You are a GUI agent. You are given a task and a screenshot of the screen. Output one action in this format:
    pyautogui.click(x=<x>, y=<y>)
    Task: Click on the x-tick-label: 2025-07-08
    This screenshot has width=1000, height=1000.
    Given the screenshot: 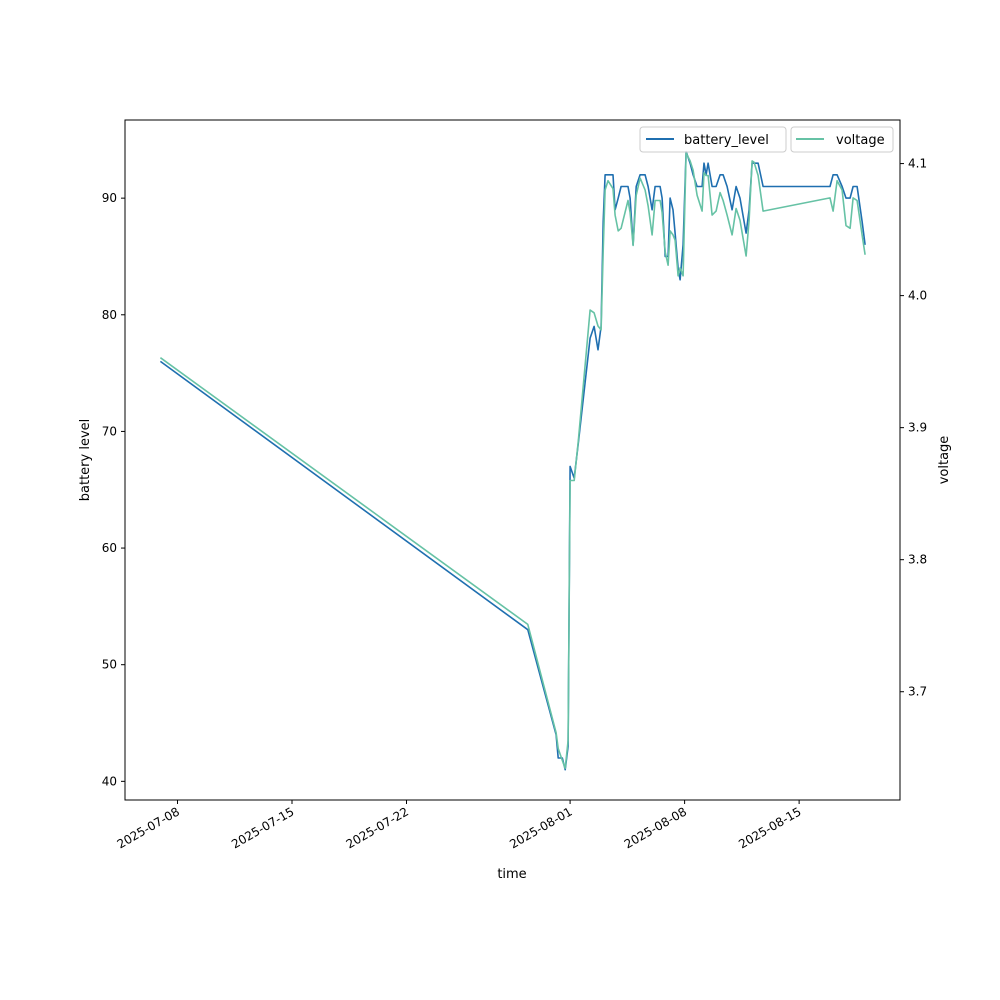 What is the action you would take?
    pyautogui.click(x=148, y=827)
    